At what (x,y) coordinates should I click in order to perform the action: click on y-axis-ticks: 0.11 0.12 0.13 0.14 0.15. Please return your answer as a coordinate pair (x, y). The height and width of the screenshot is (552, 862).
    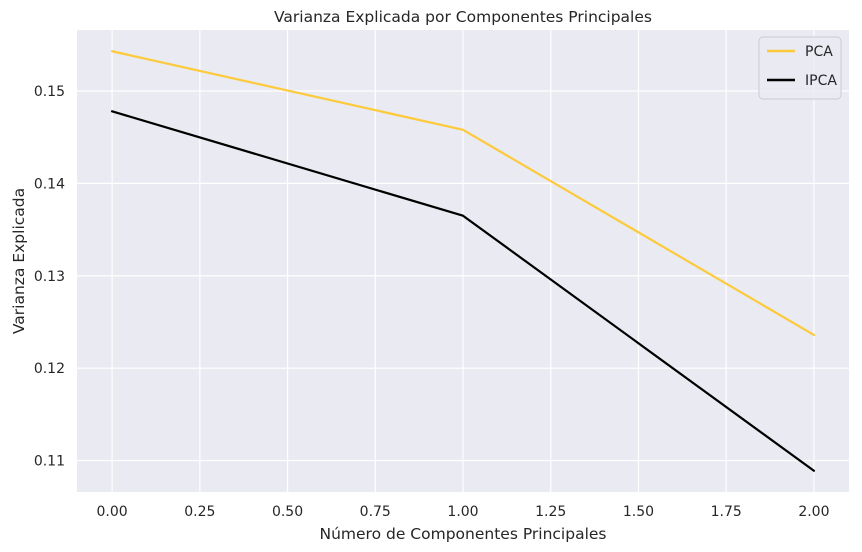
    Looking at the image, I should click on (49, 277).